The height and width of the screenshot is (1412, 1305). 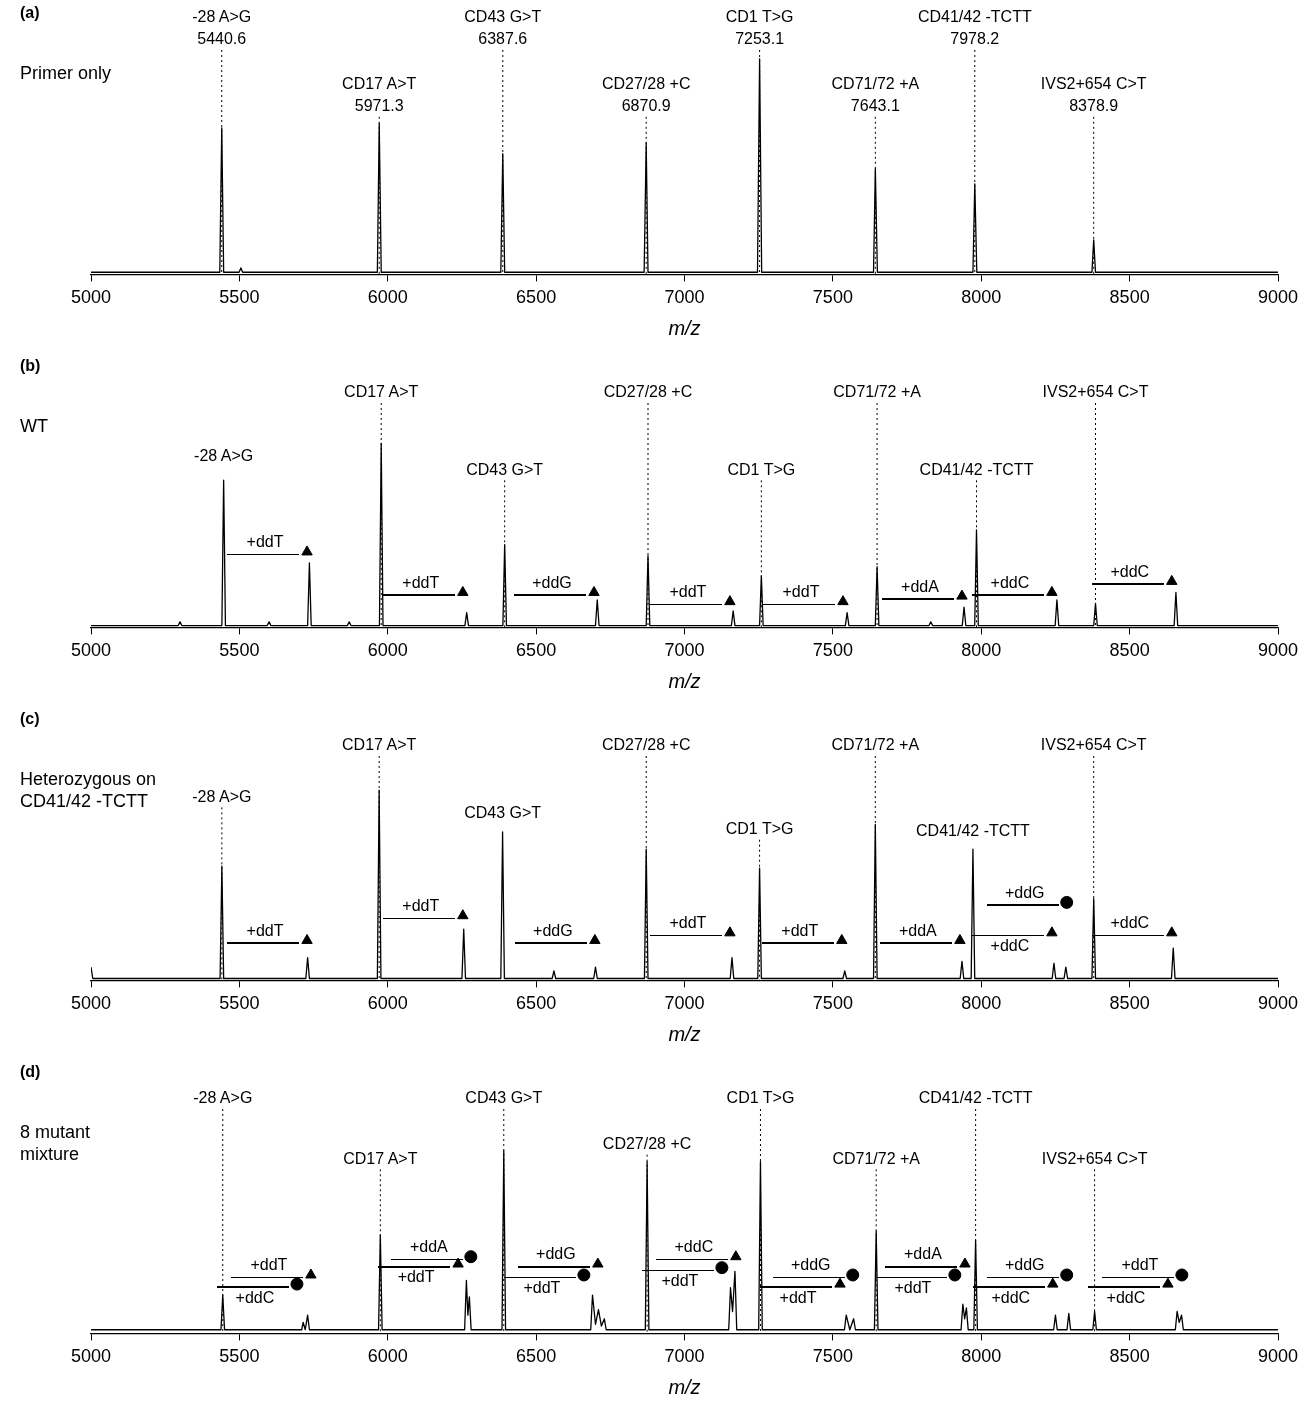 What do you see at coordinates (239, 650) in the screenshot?
I see `x-tick-label: 5500` at bounding box center [239, 650].